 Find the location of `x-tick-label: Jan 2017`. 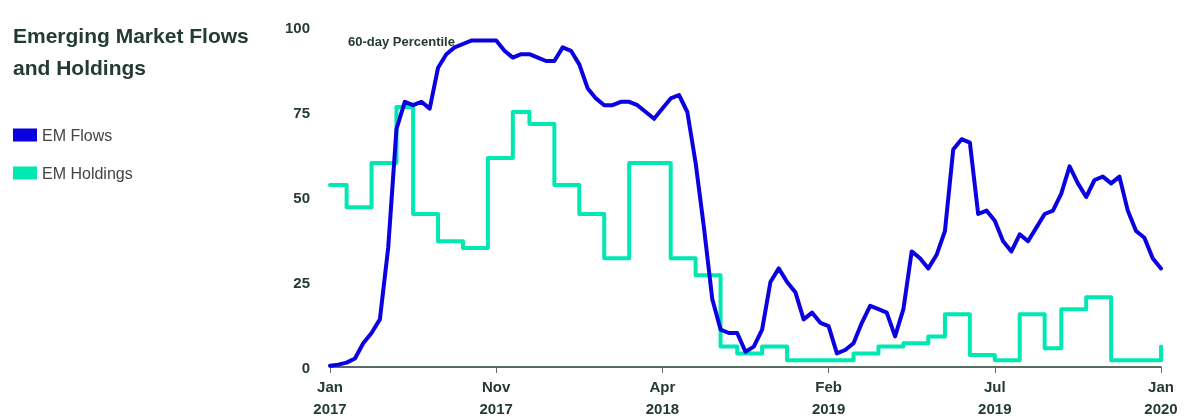

x-tick-label: Jan 2017 is located at coordinates (330, 397).